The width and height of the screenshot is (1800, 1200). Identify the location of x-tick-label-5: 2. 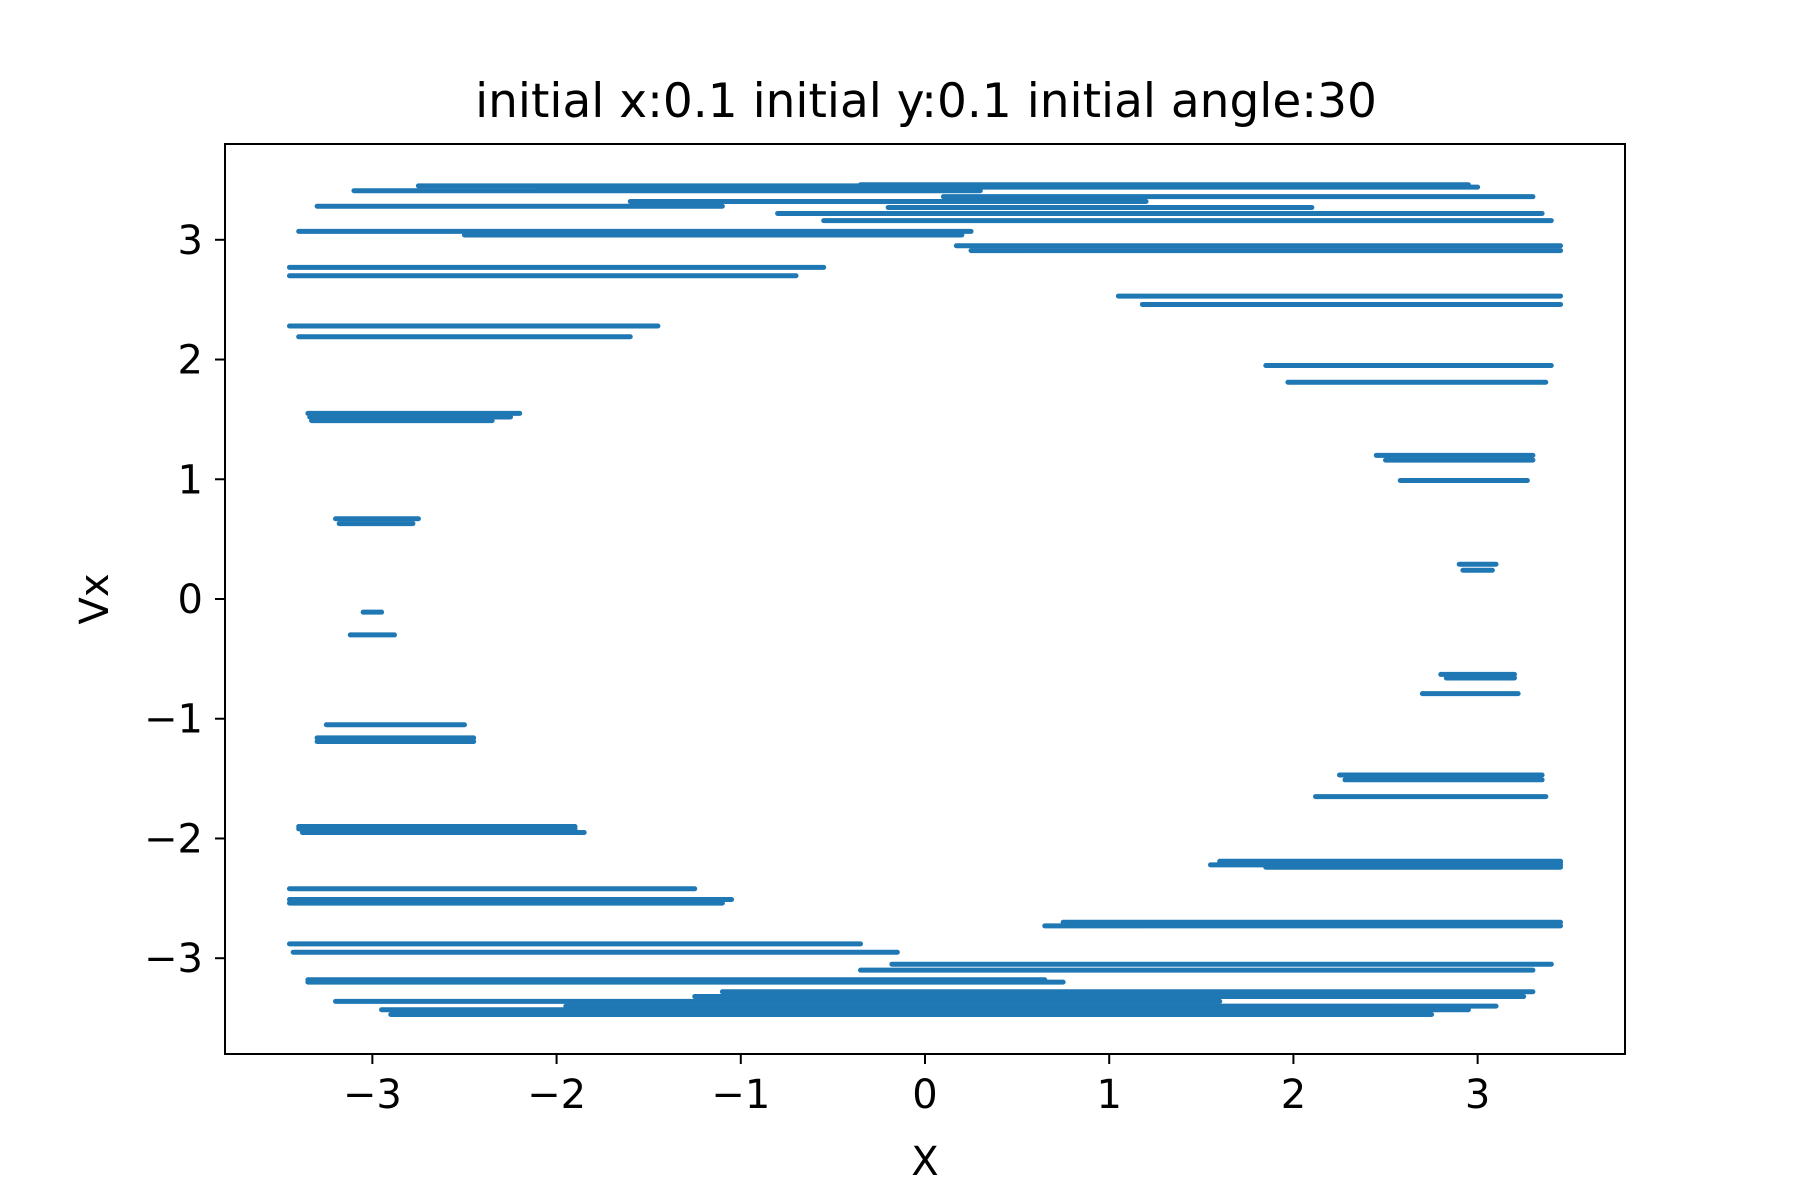
(1293, 1095).